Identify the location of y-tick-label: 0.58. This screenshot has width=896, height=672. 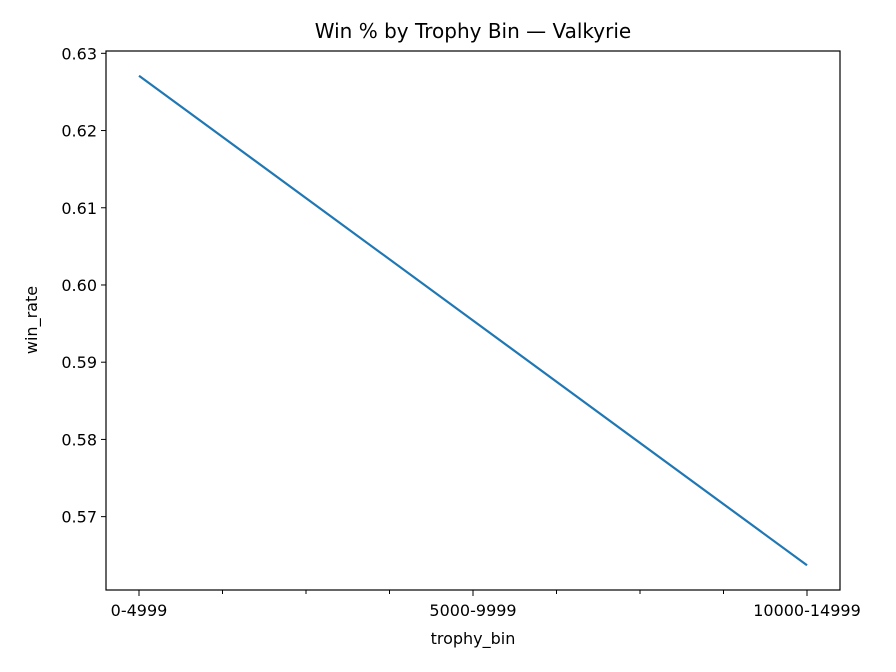
(79, 439).